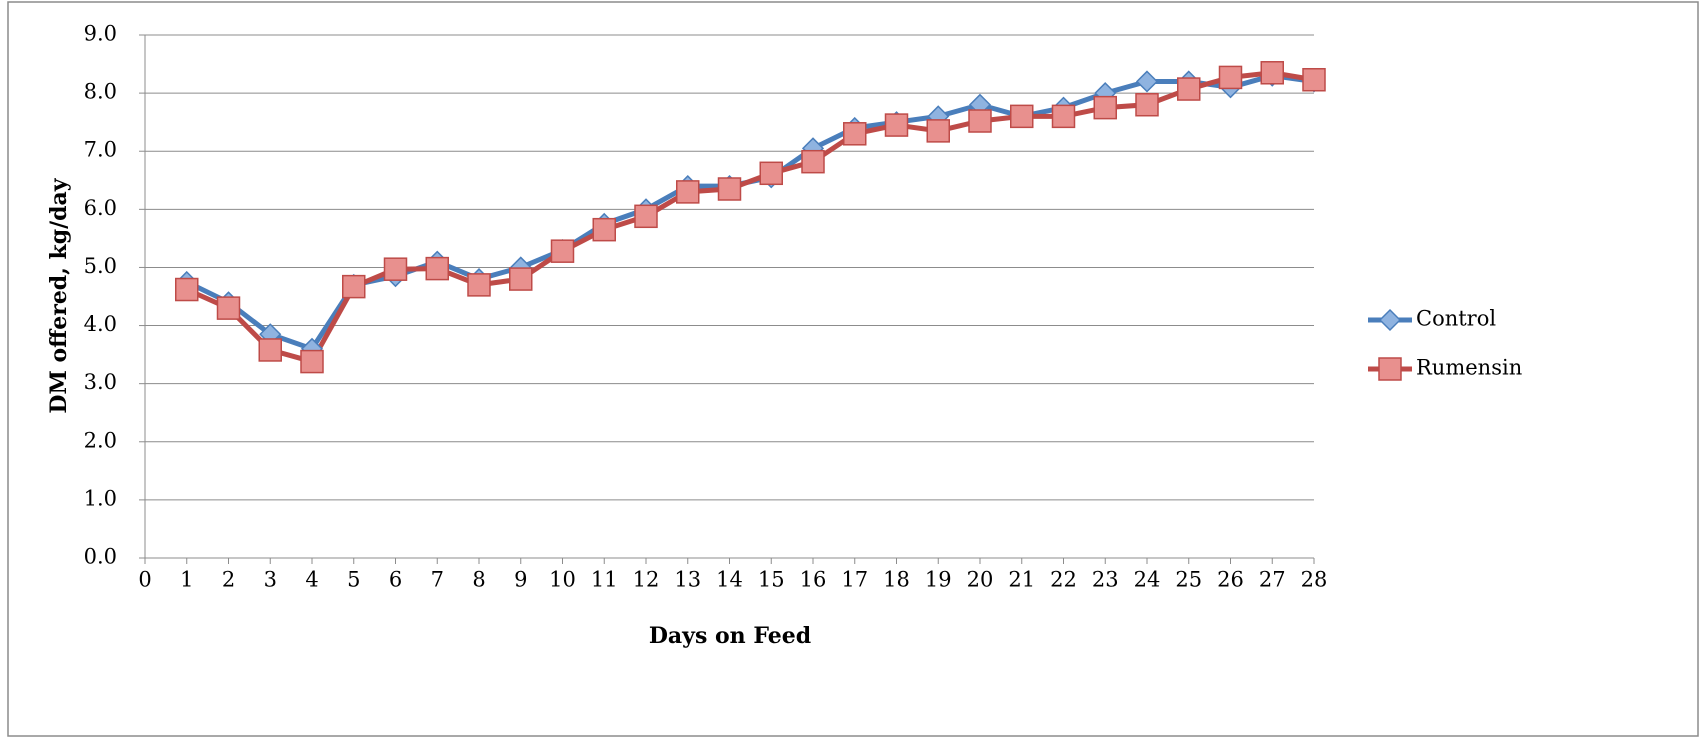  Describe the element at coordinates (437, 580) in the screenshot. I see `x-tick-label: 7` at that location.